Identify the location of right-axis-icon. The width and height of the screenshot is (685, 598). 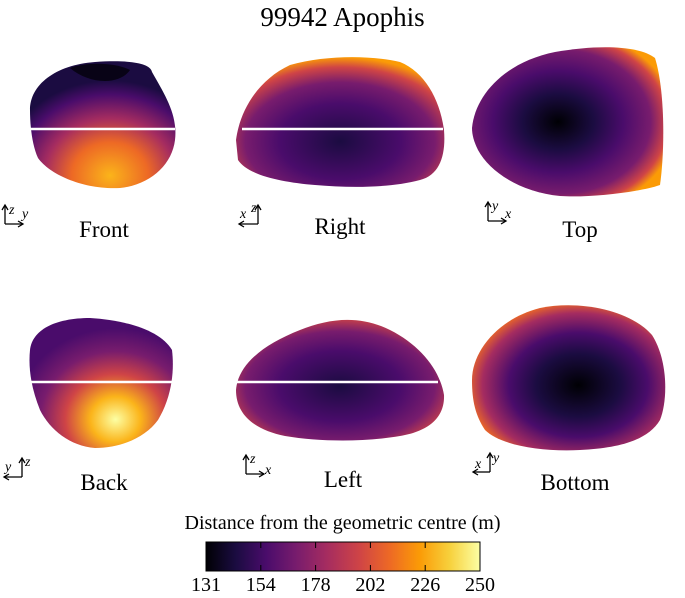
(249, 215).